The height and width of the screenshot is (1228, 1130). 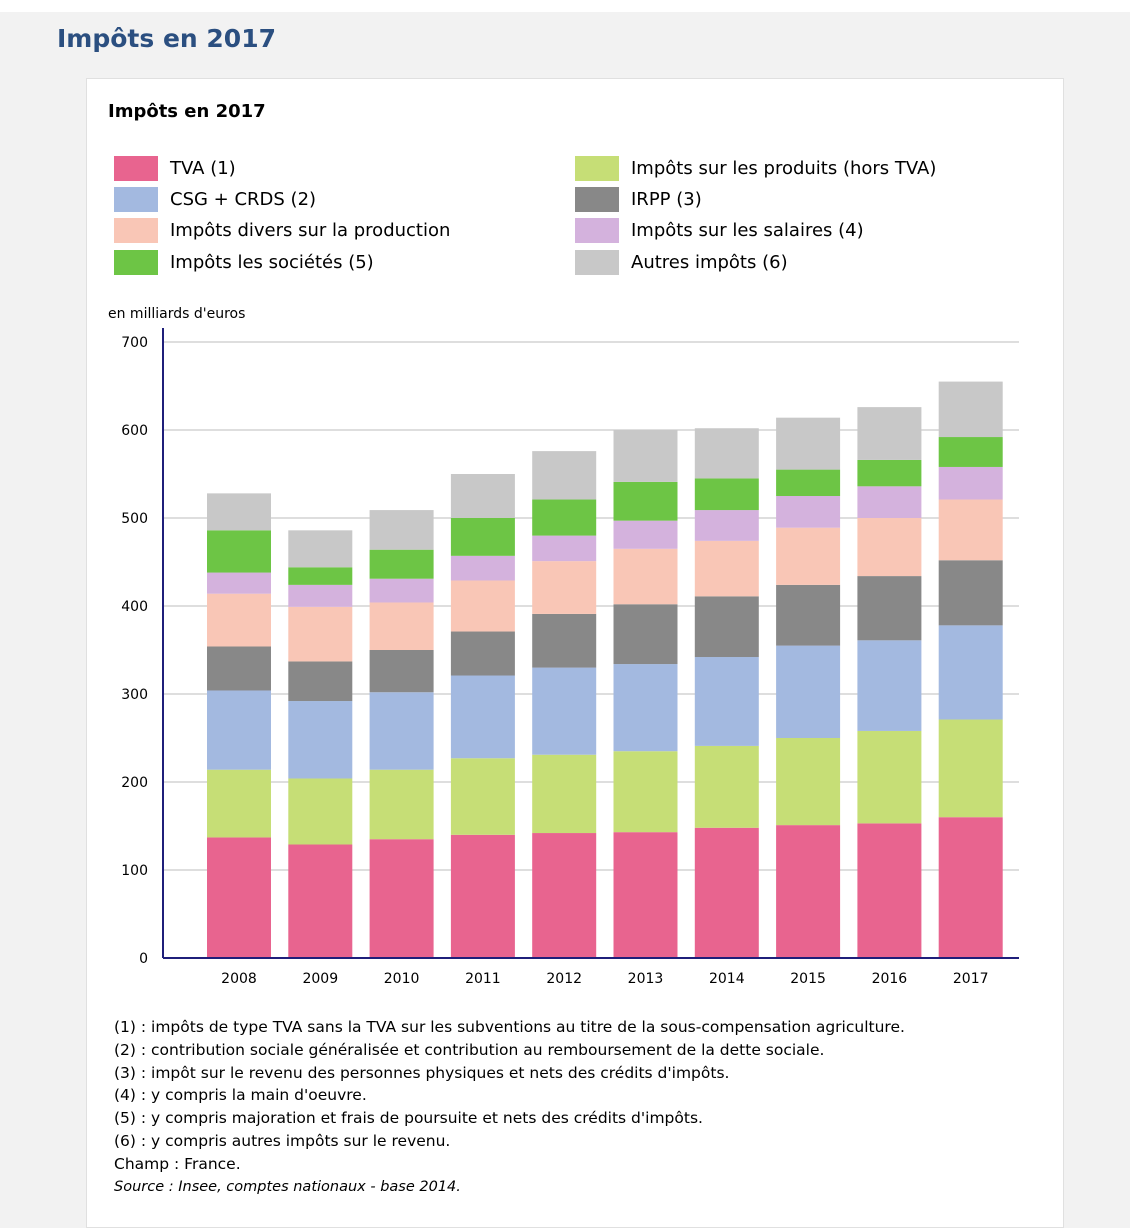 What do you see at coordinates (243, 199) in the screenshot?
I see `legend-label-csg-crds: CSG + CRDS (2)` at bounding box center [243, 199].